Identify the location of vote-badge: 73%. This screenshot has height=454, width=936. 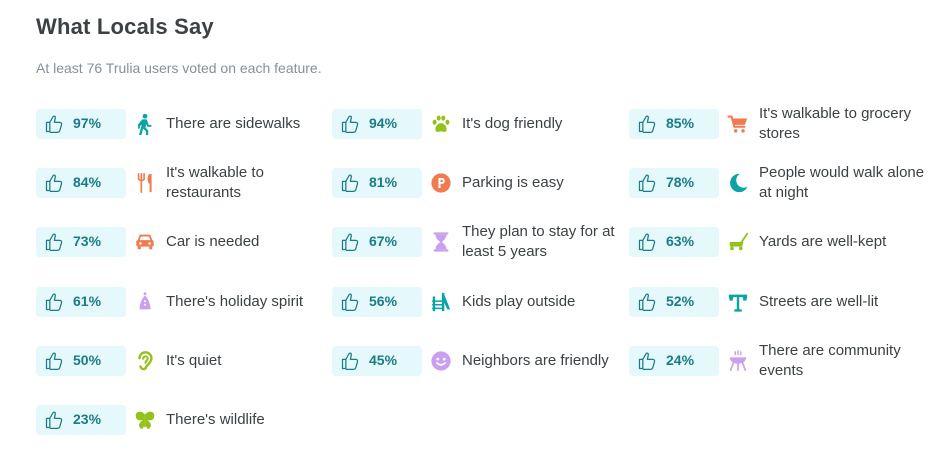
(81, 242).